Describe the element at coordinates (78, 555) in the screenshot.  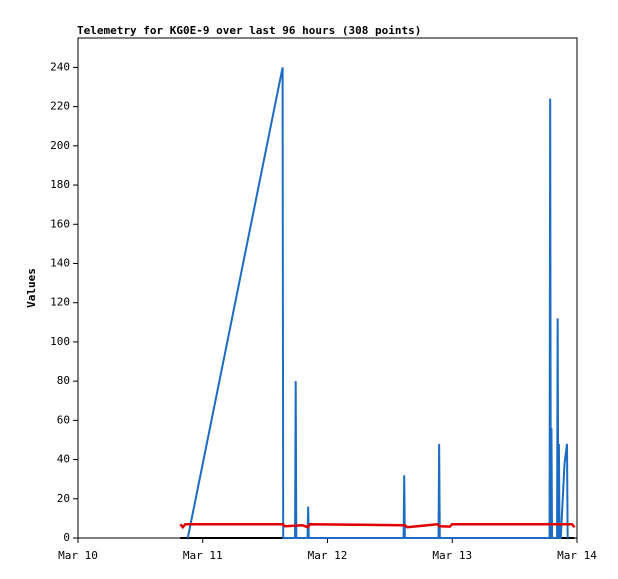
I see `x-tick-label: Mar 10` at that location.